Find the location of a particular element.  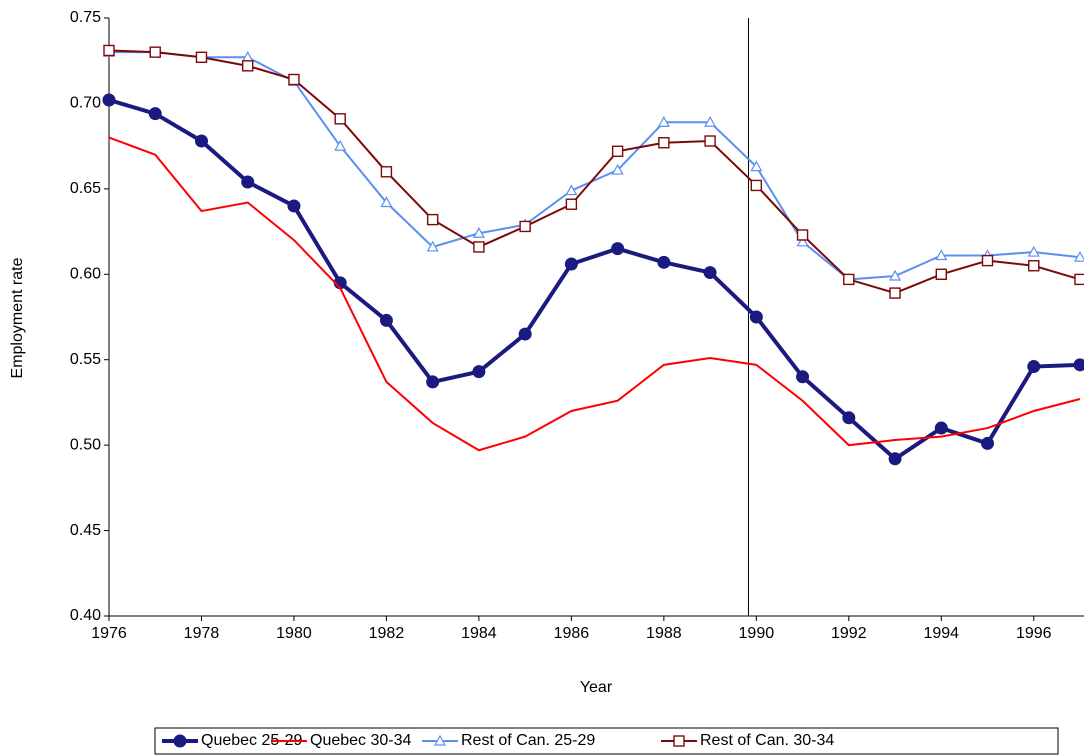

x-tick-label: 1992 is located at coordinates (849, 633).